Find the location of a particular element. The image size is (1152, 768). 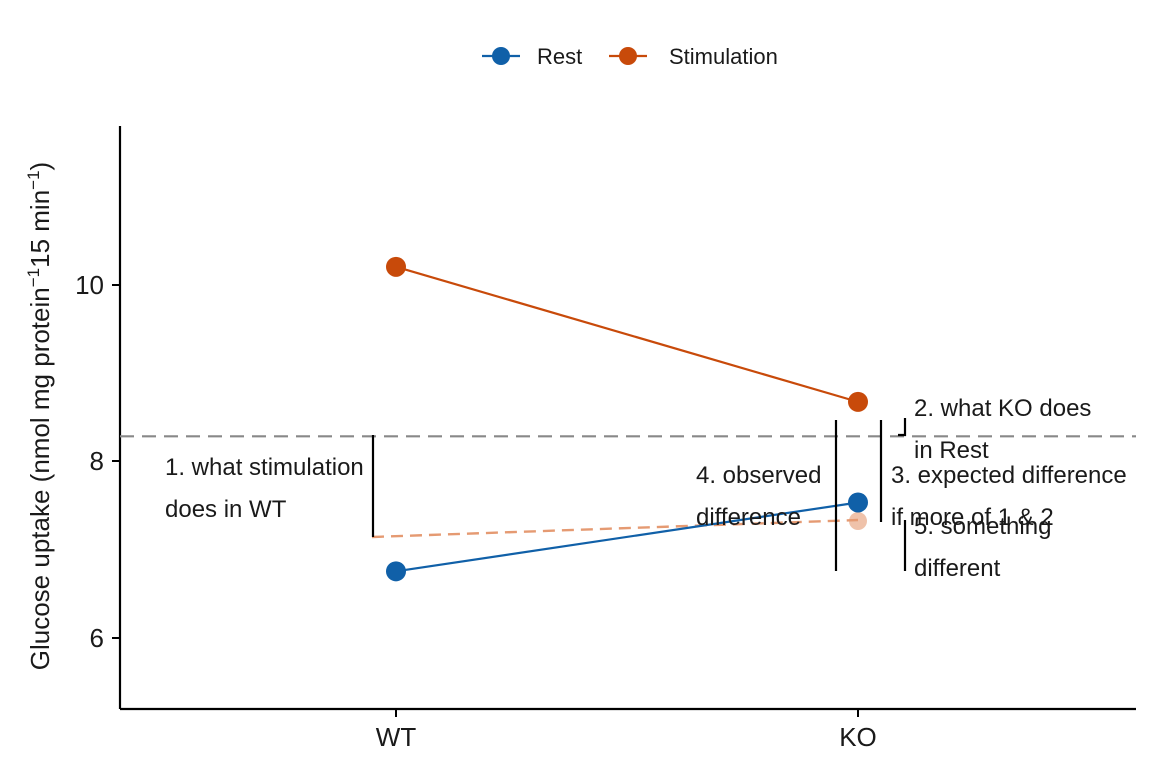

annotation-1-line-2: does in WT is located at coordinates (226, 509).